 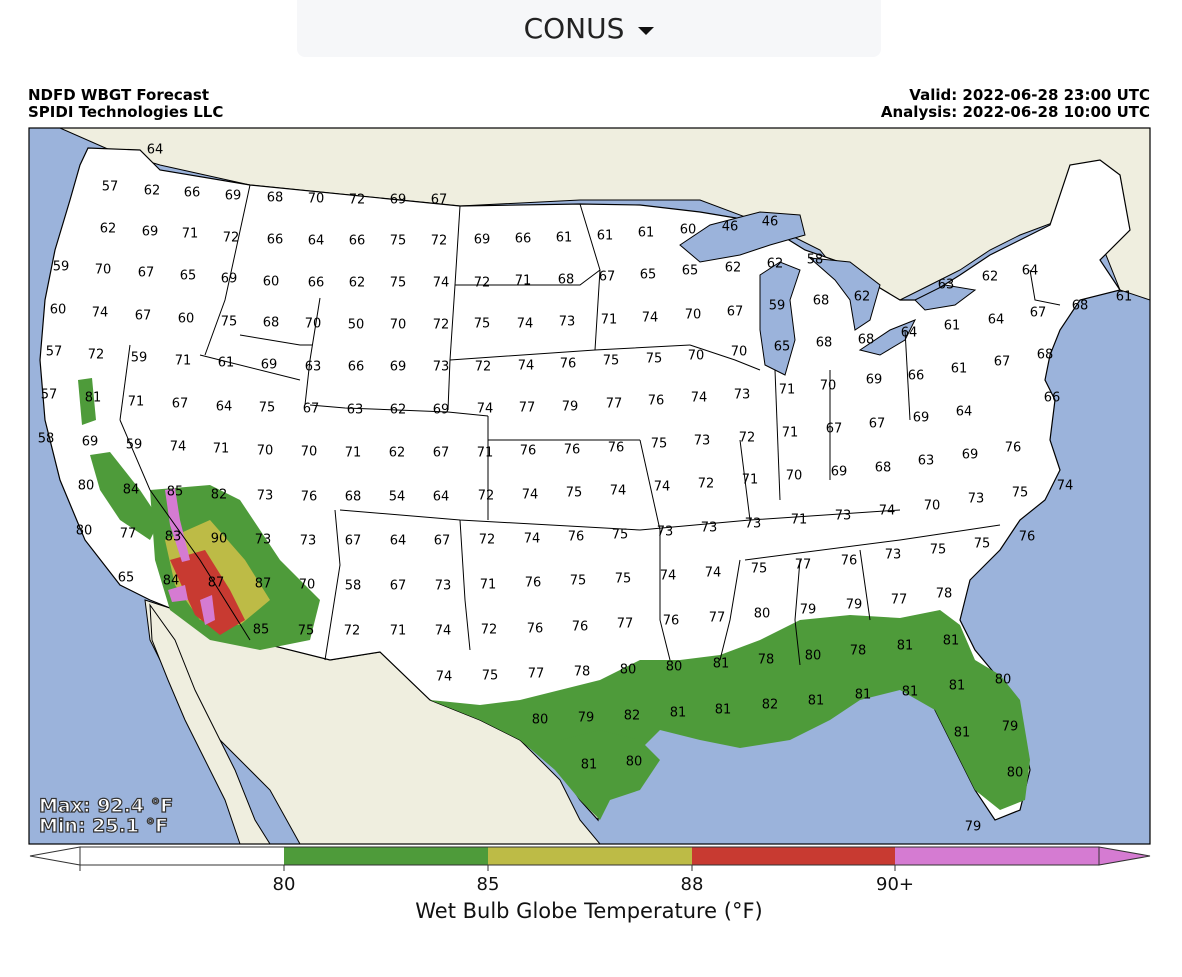 I want to click on region-dropdown: CONUS, so click(x=589, y=28).